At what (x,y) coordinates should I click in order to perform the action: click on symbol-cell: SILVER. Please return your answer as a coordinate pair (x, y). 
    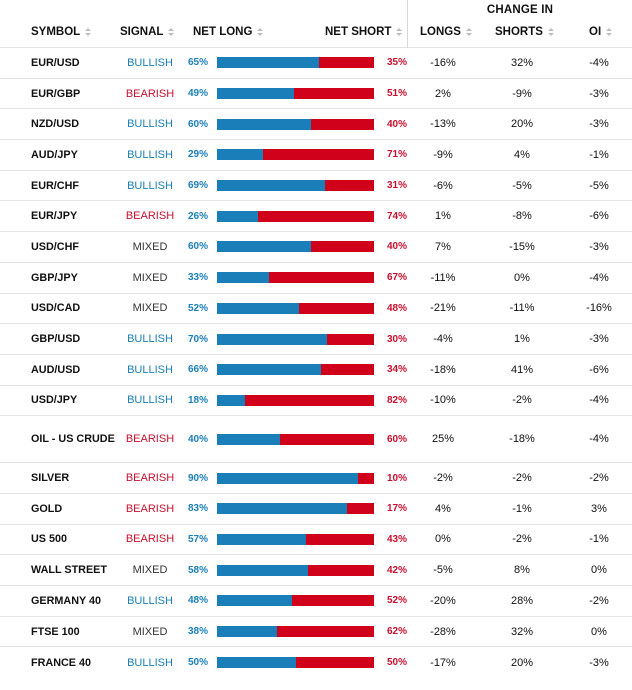
    Looking at the image, I should click on (50, 478).